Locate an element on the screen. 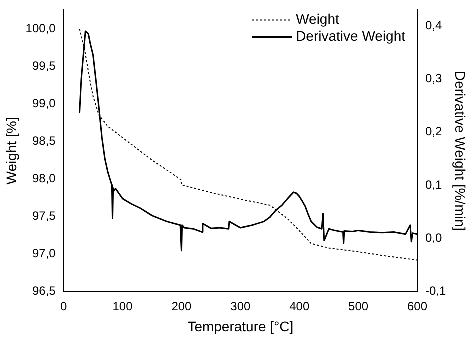  x-tick-label: 600 is located at coordinates (418, 306).